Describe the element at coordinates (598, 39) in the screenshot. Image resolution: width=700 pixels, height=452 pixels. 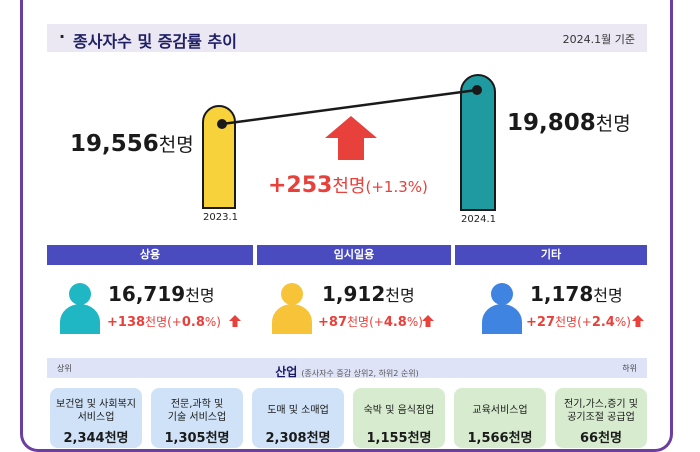
I see `reference-date: 2024.1월 기준` at that location.